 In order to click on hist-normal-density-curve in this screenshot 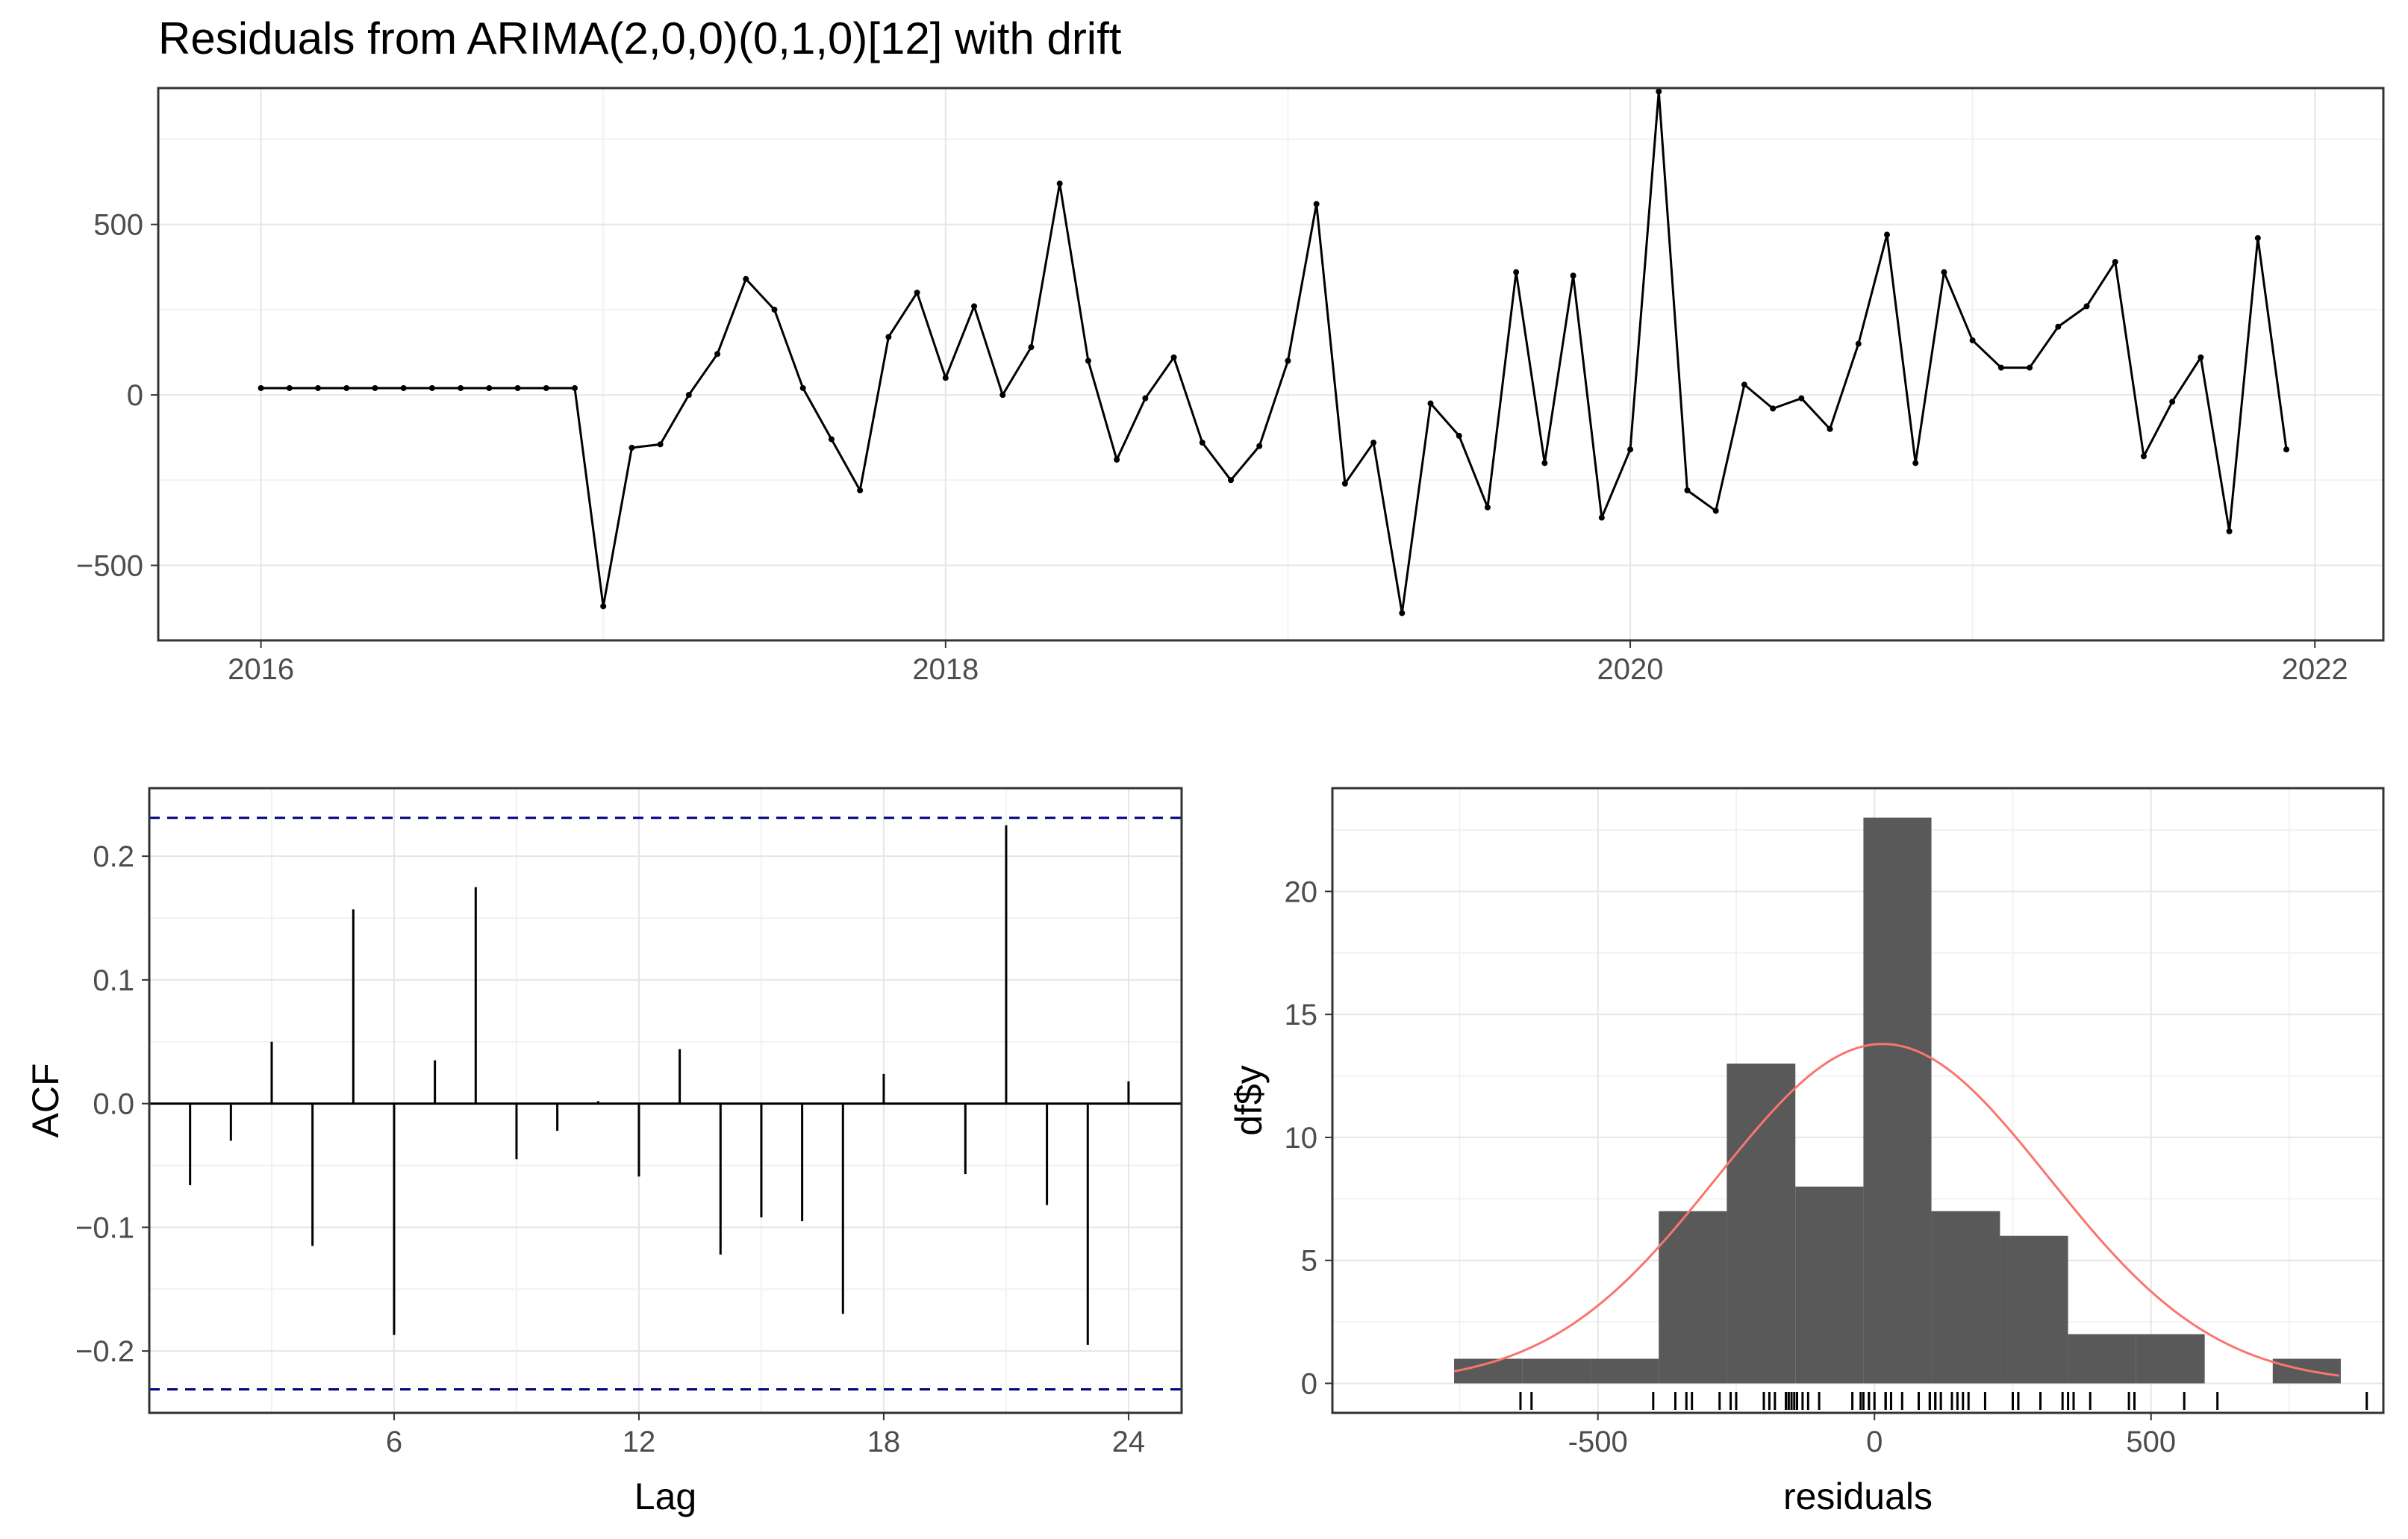, I will do `click(1896, 1210)`.